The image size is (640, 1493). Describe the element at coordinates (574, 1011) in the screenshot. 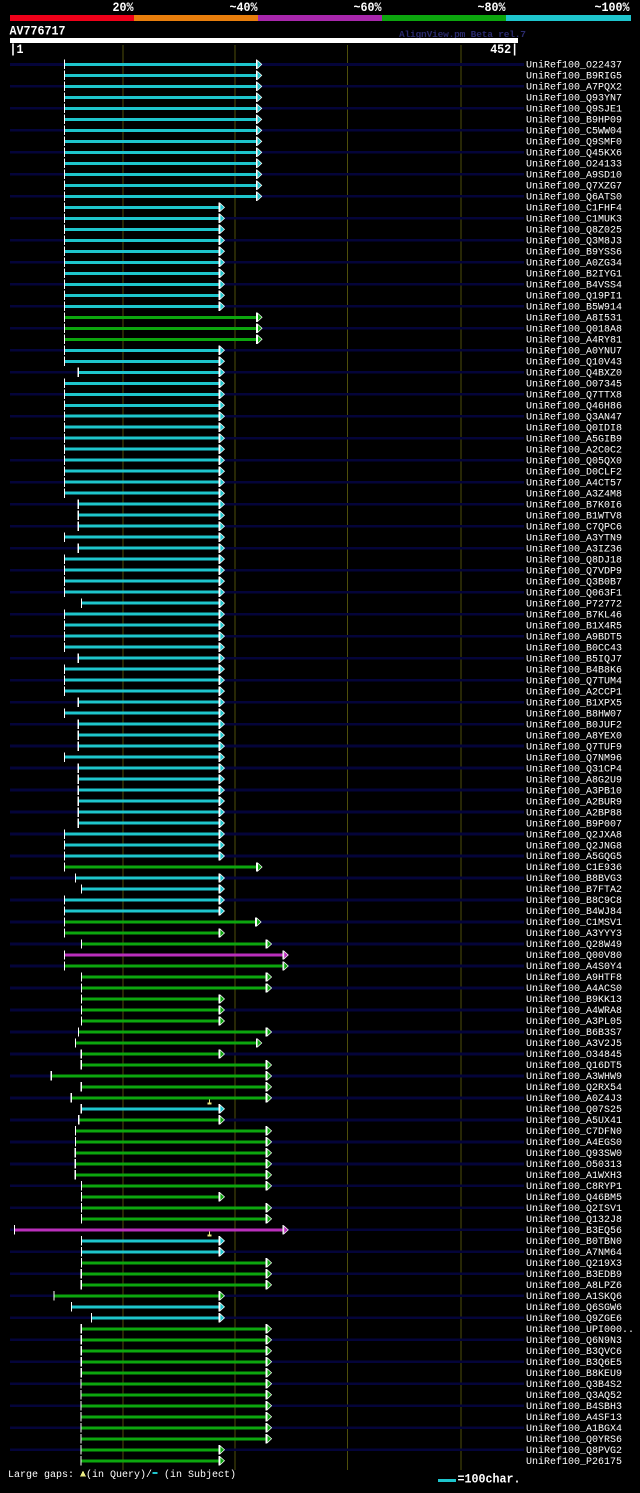

I see `svg-text: UniRef100_A4WRA8` at that location.